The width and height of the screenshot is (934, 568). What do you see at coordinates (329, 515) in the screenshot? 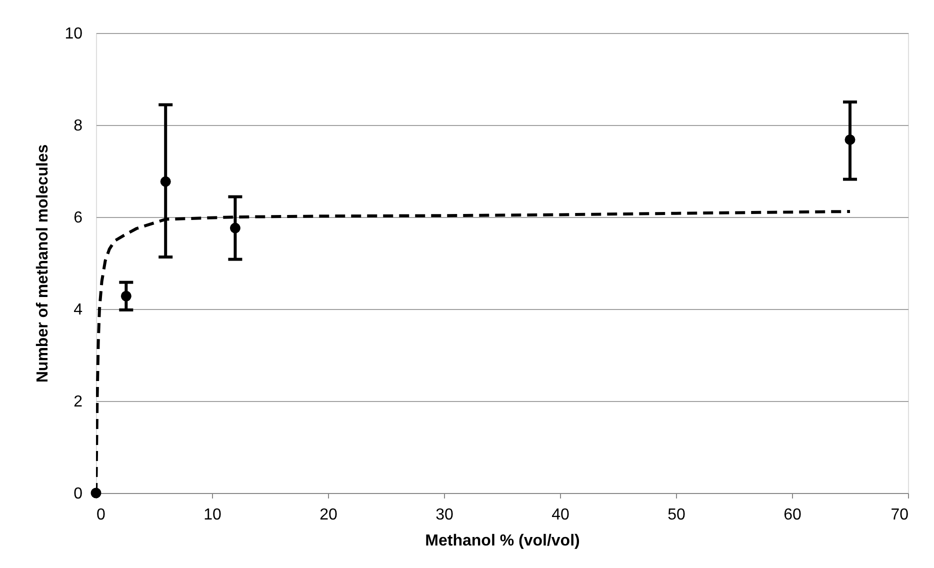
I see `x-tick-label: 20` at bounding box center [329, 515].